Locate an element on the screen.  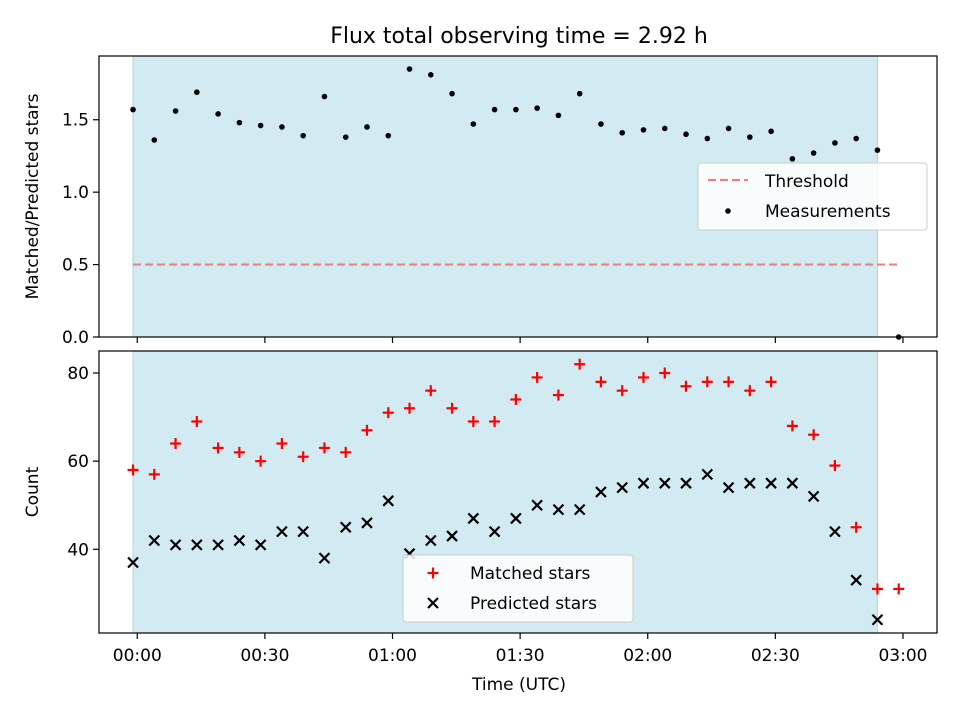
legend-box is located at coordinates (812, 196).